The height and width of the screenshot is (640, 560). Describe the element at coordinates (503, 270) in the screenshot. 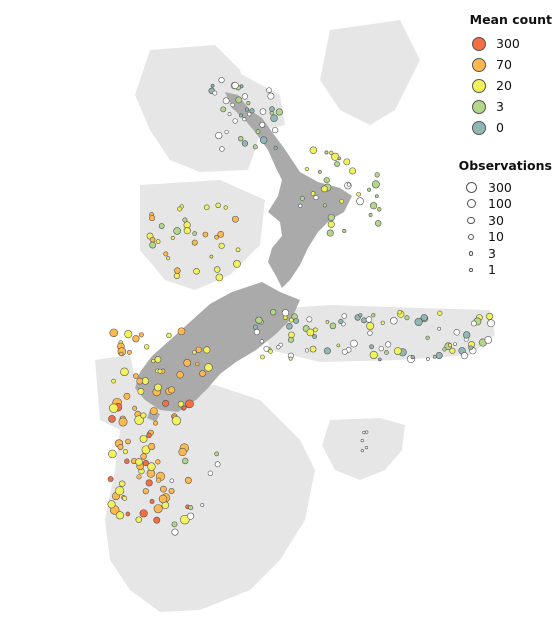

I see `observations-legend-item: 1` at that location.